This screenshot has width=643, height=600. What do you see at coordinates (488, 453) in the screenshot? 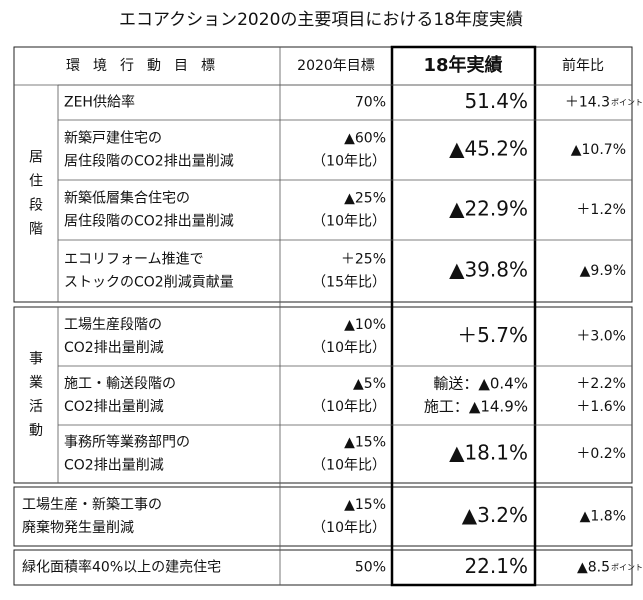
I see `result-value: ▲18.1%` at bounding box center [488, 453].